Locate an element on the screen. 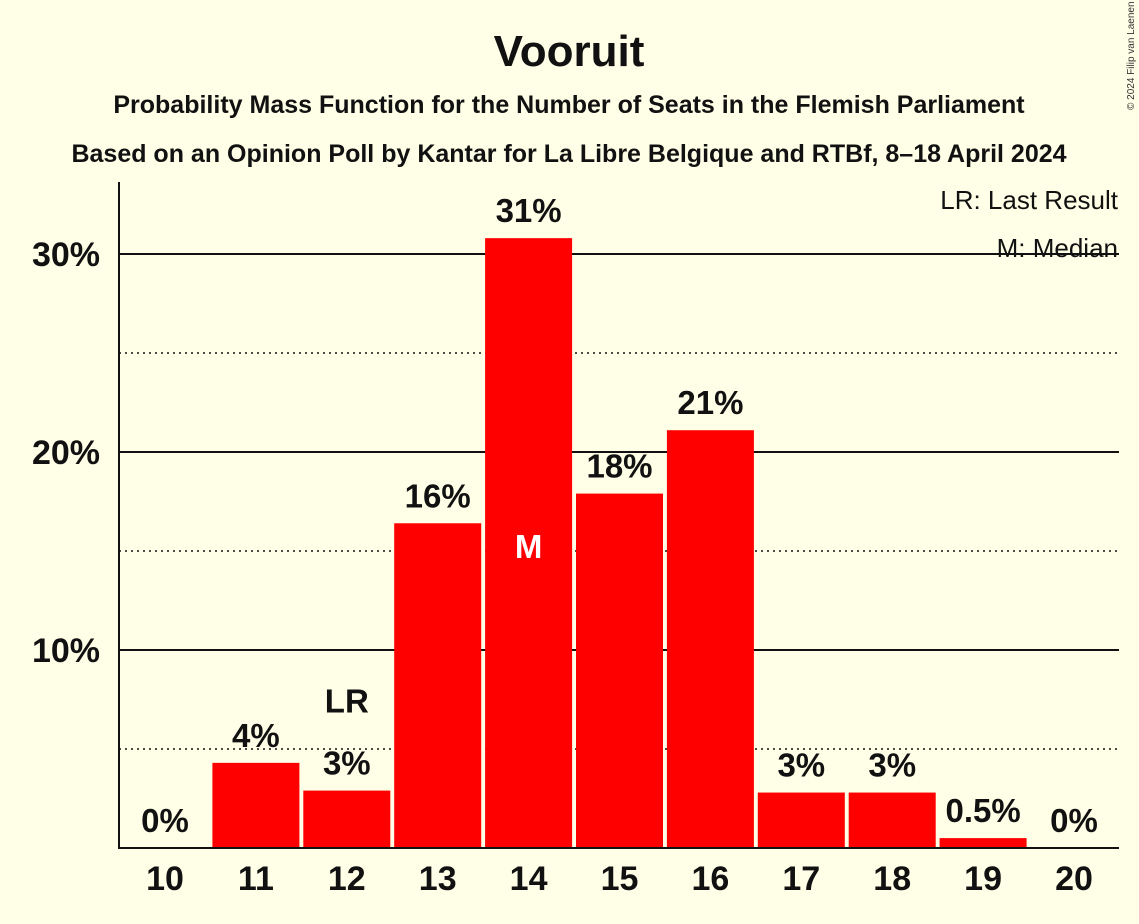 Image resolution: width=1139 pixels, height=924 pixels. y-axis-ticks: 10% 20% 30% is located at coordinates (66, 453).